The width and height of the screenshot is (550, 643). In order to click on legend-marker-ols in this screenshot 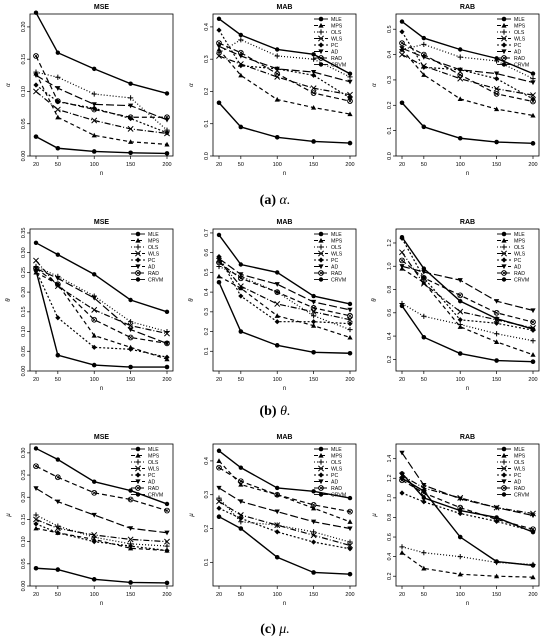, I will do `click(138, 247)`.